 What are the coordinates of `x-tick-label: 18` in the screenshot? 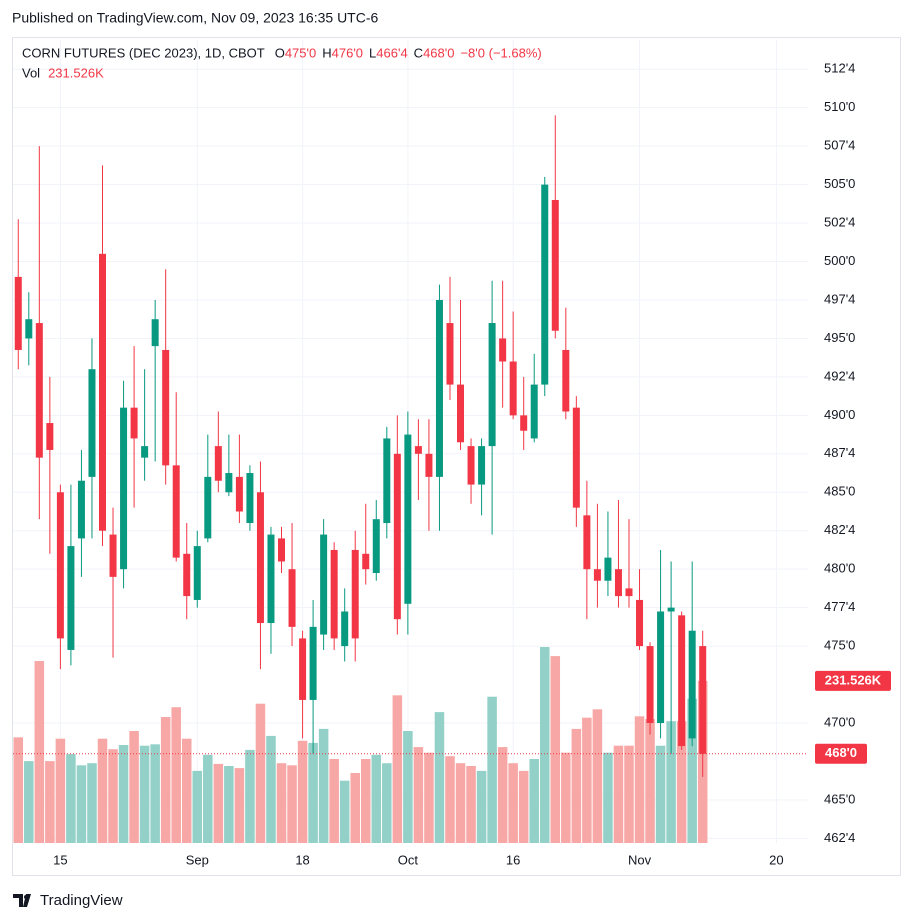 It's located at (302, 859).